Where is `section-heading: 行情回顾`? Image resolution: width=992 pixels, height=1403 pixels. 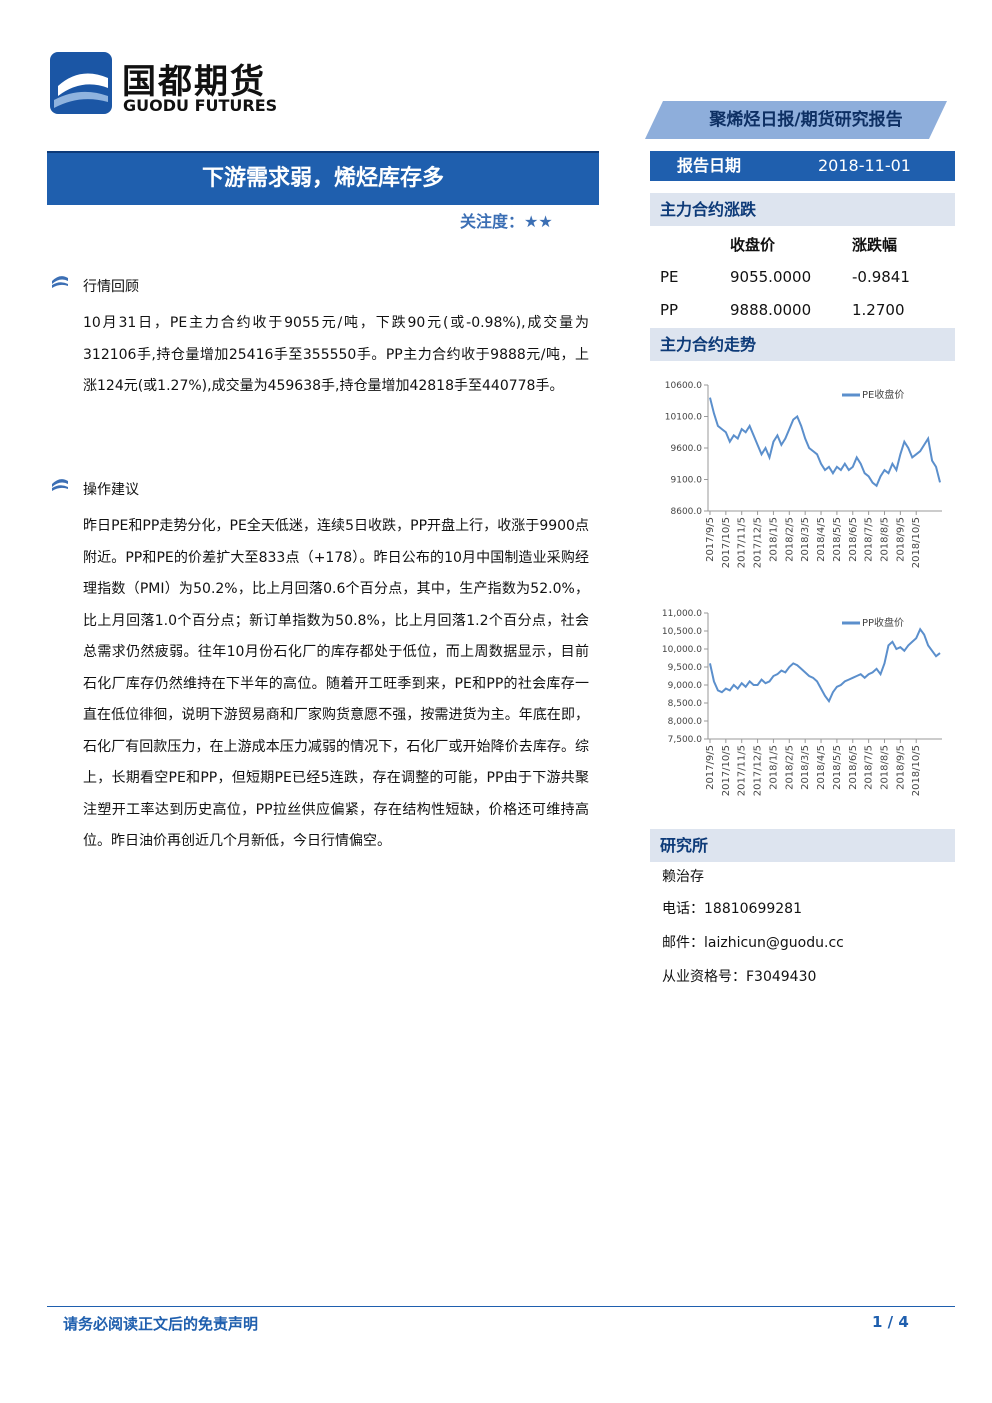 section-heading: 行情回顾 is located at coordinates (111, 287).